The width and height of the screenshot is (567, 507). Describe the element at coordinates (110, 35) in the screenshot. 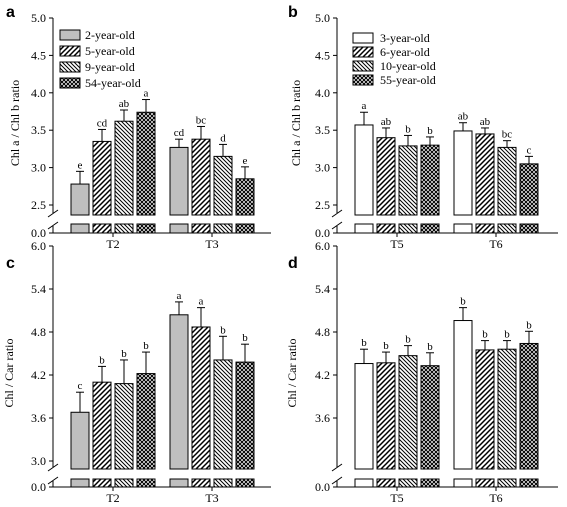

I see `panel-a-legend-label-1: 2-year-old` at that location.